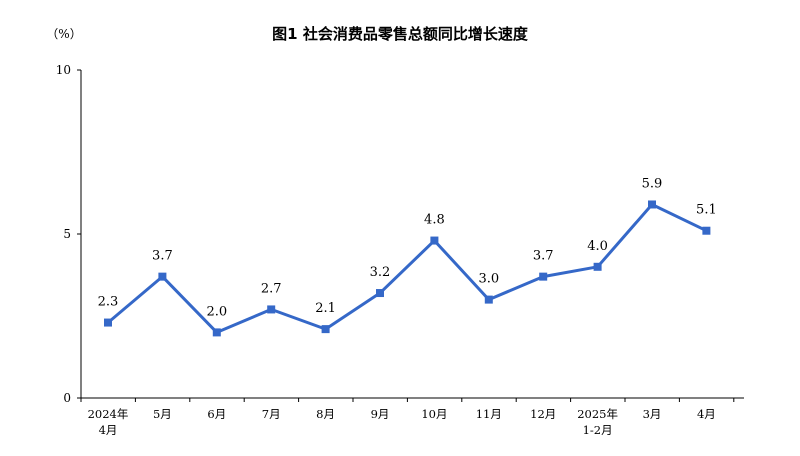  What do you see at coordinates (108, 414) in the screenshot?
I see `x-tick-label: 2024年` at bounding box center [108, 414].